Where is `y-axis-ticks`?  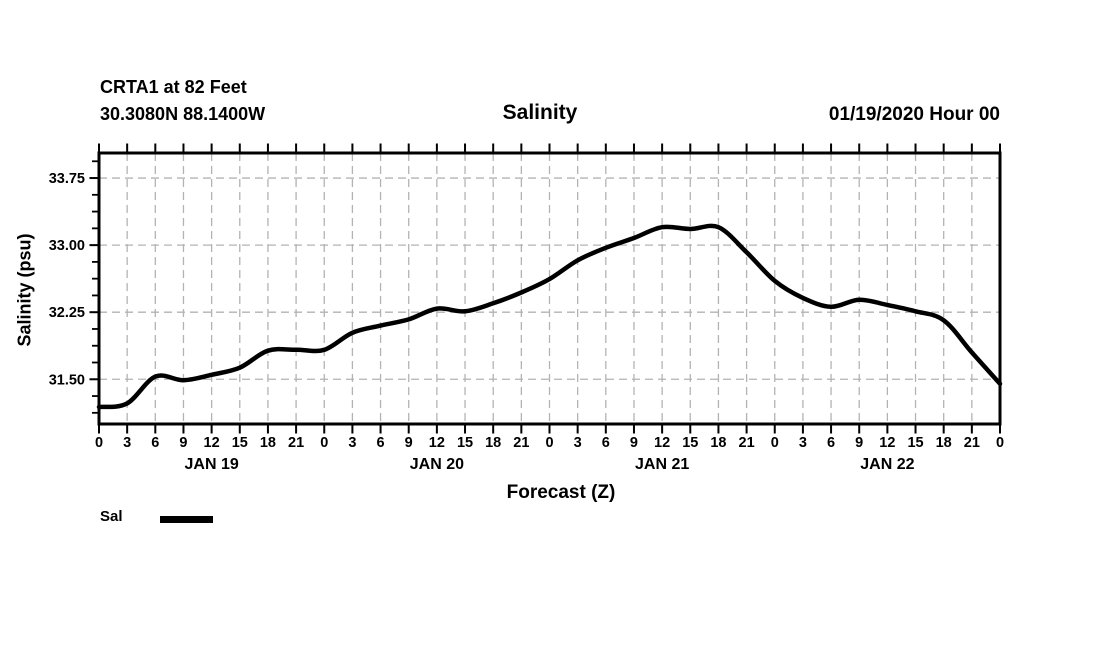
y-axis-ticks is located at coordinates (93, 287).